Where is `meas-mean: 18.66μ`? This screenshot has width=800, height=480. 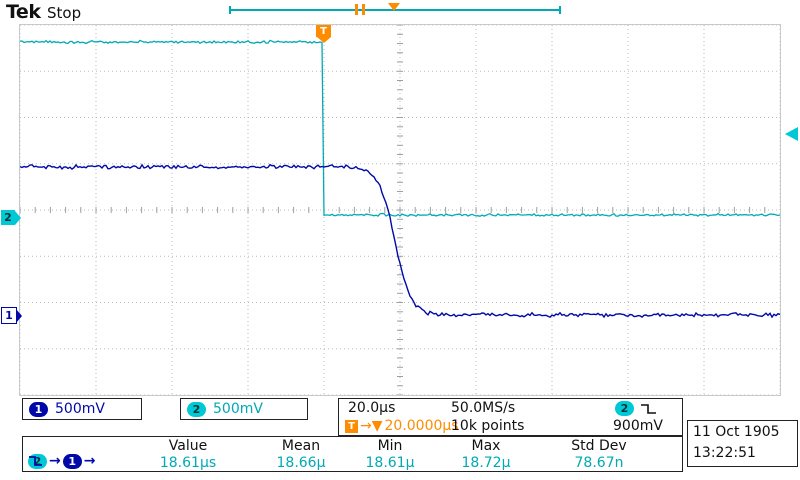
meas-mean: 18.66μ is located at coordinates (301, 463).